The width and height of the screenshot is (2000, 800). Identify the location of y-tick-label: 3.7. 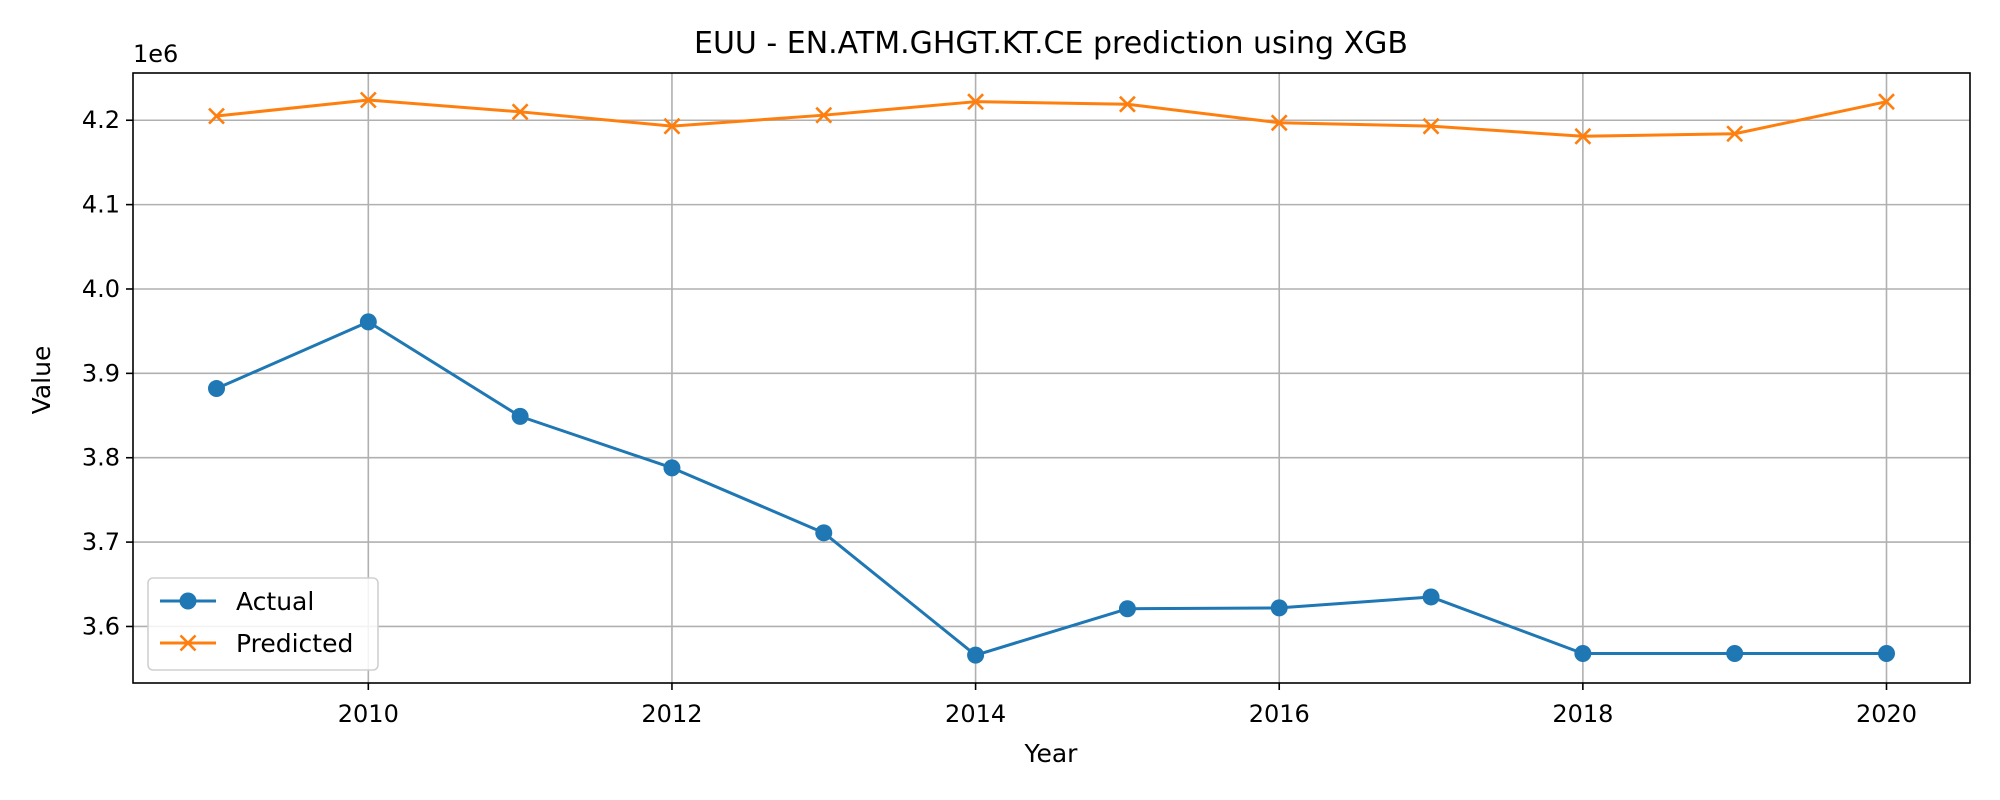
(101, 542).